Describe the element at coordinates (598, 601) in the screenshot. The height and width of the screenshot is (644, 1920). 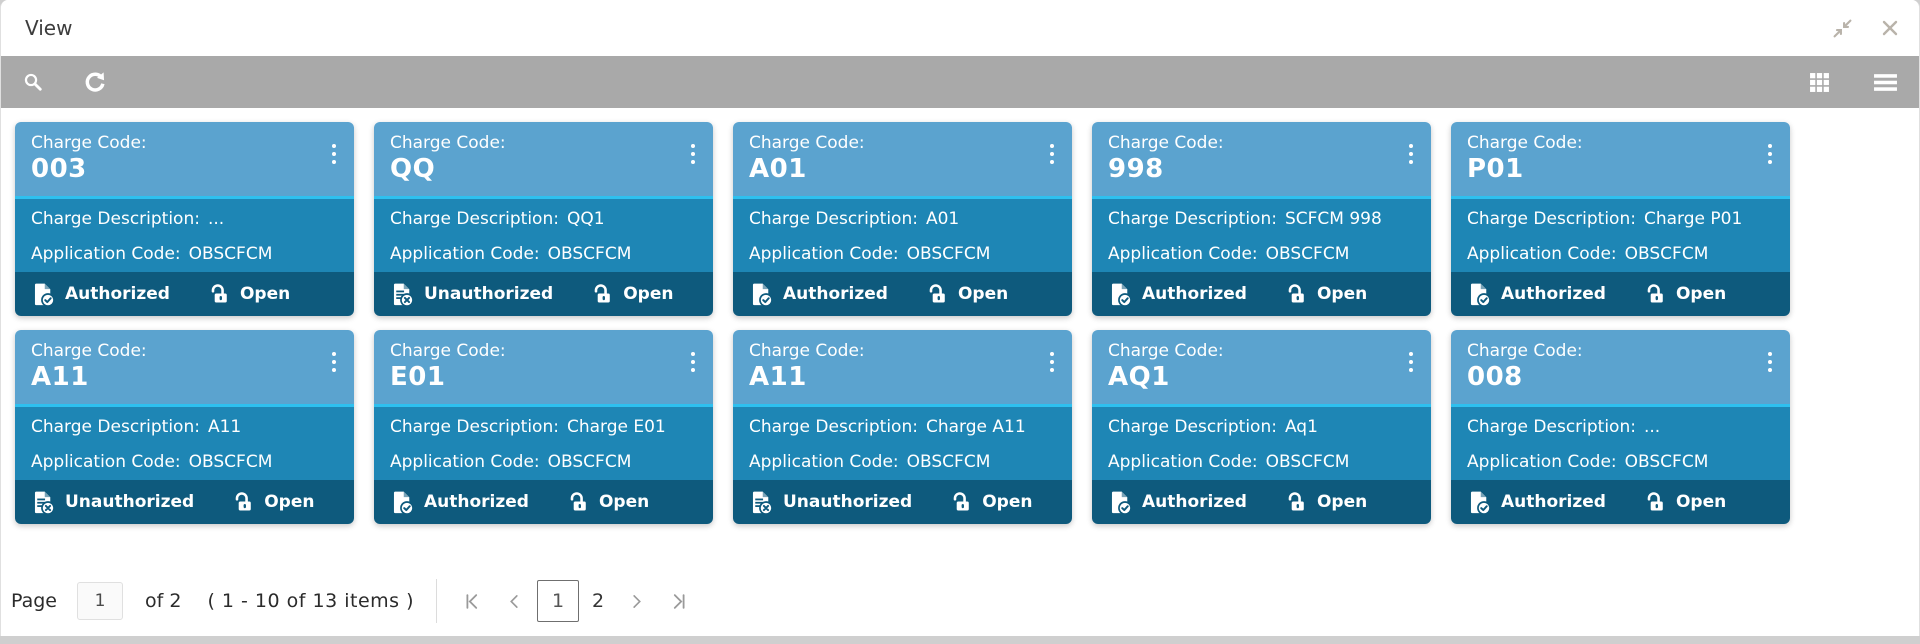
I see `page-button-2: 2` at that location.